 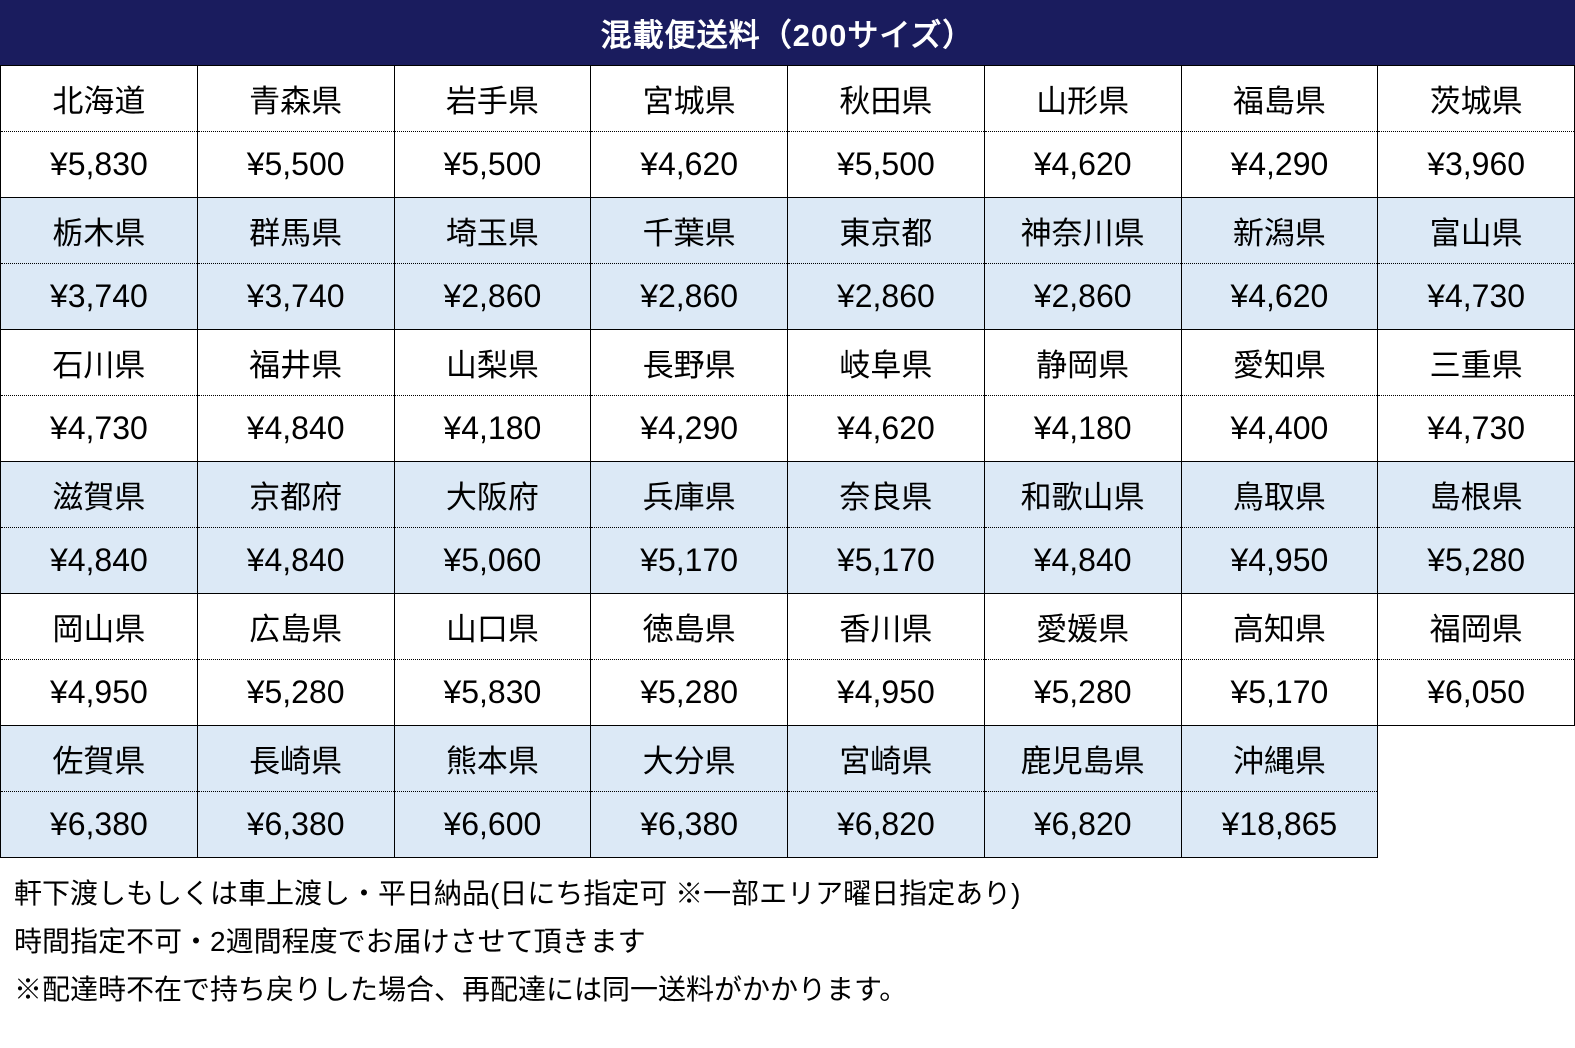 What do you see at coordinates (492, 626) in the screenshot?
I see `prefecture-cell: 山口県` at bounding box center [492, 626].